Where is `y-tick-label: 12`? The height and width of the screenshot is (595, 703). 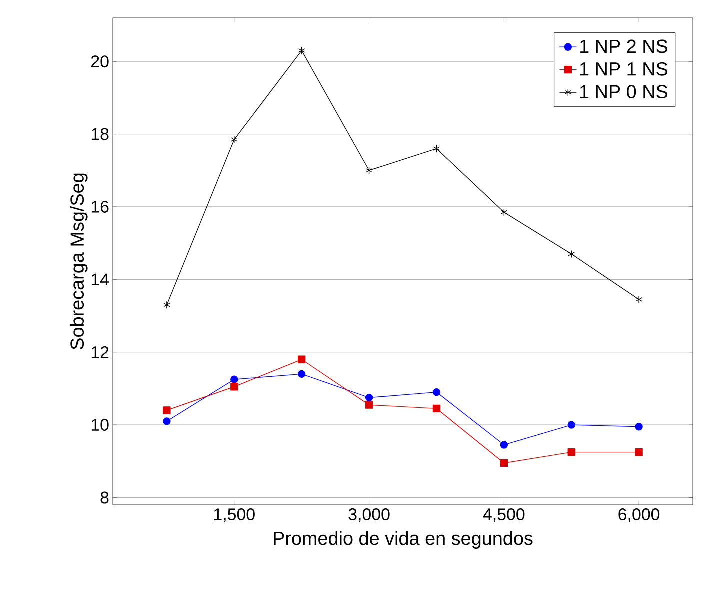 y-tick-label: 12 is located at coordinates (100, 352).